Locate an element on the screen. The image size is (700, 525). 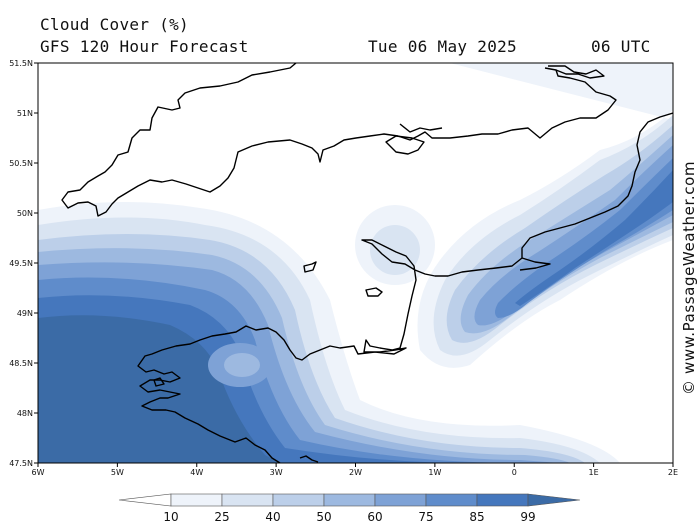
legend-label: 85 is located at coordinates (476, 517).